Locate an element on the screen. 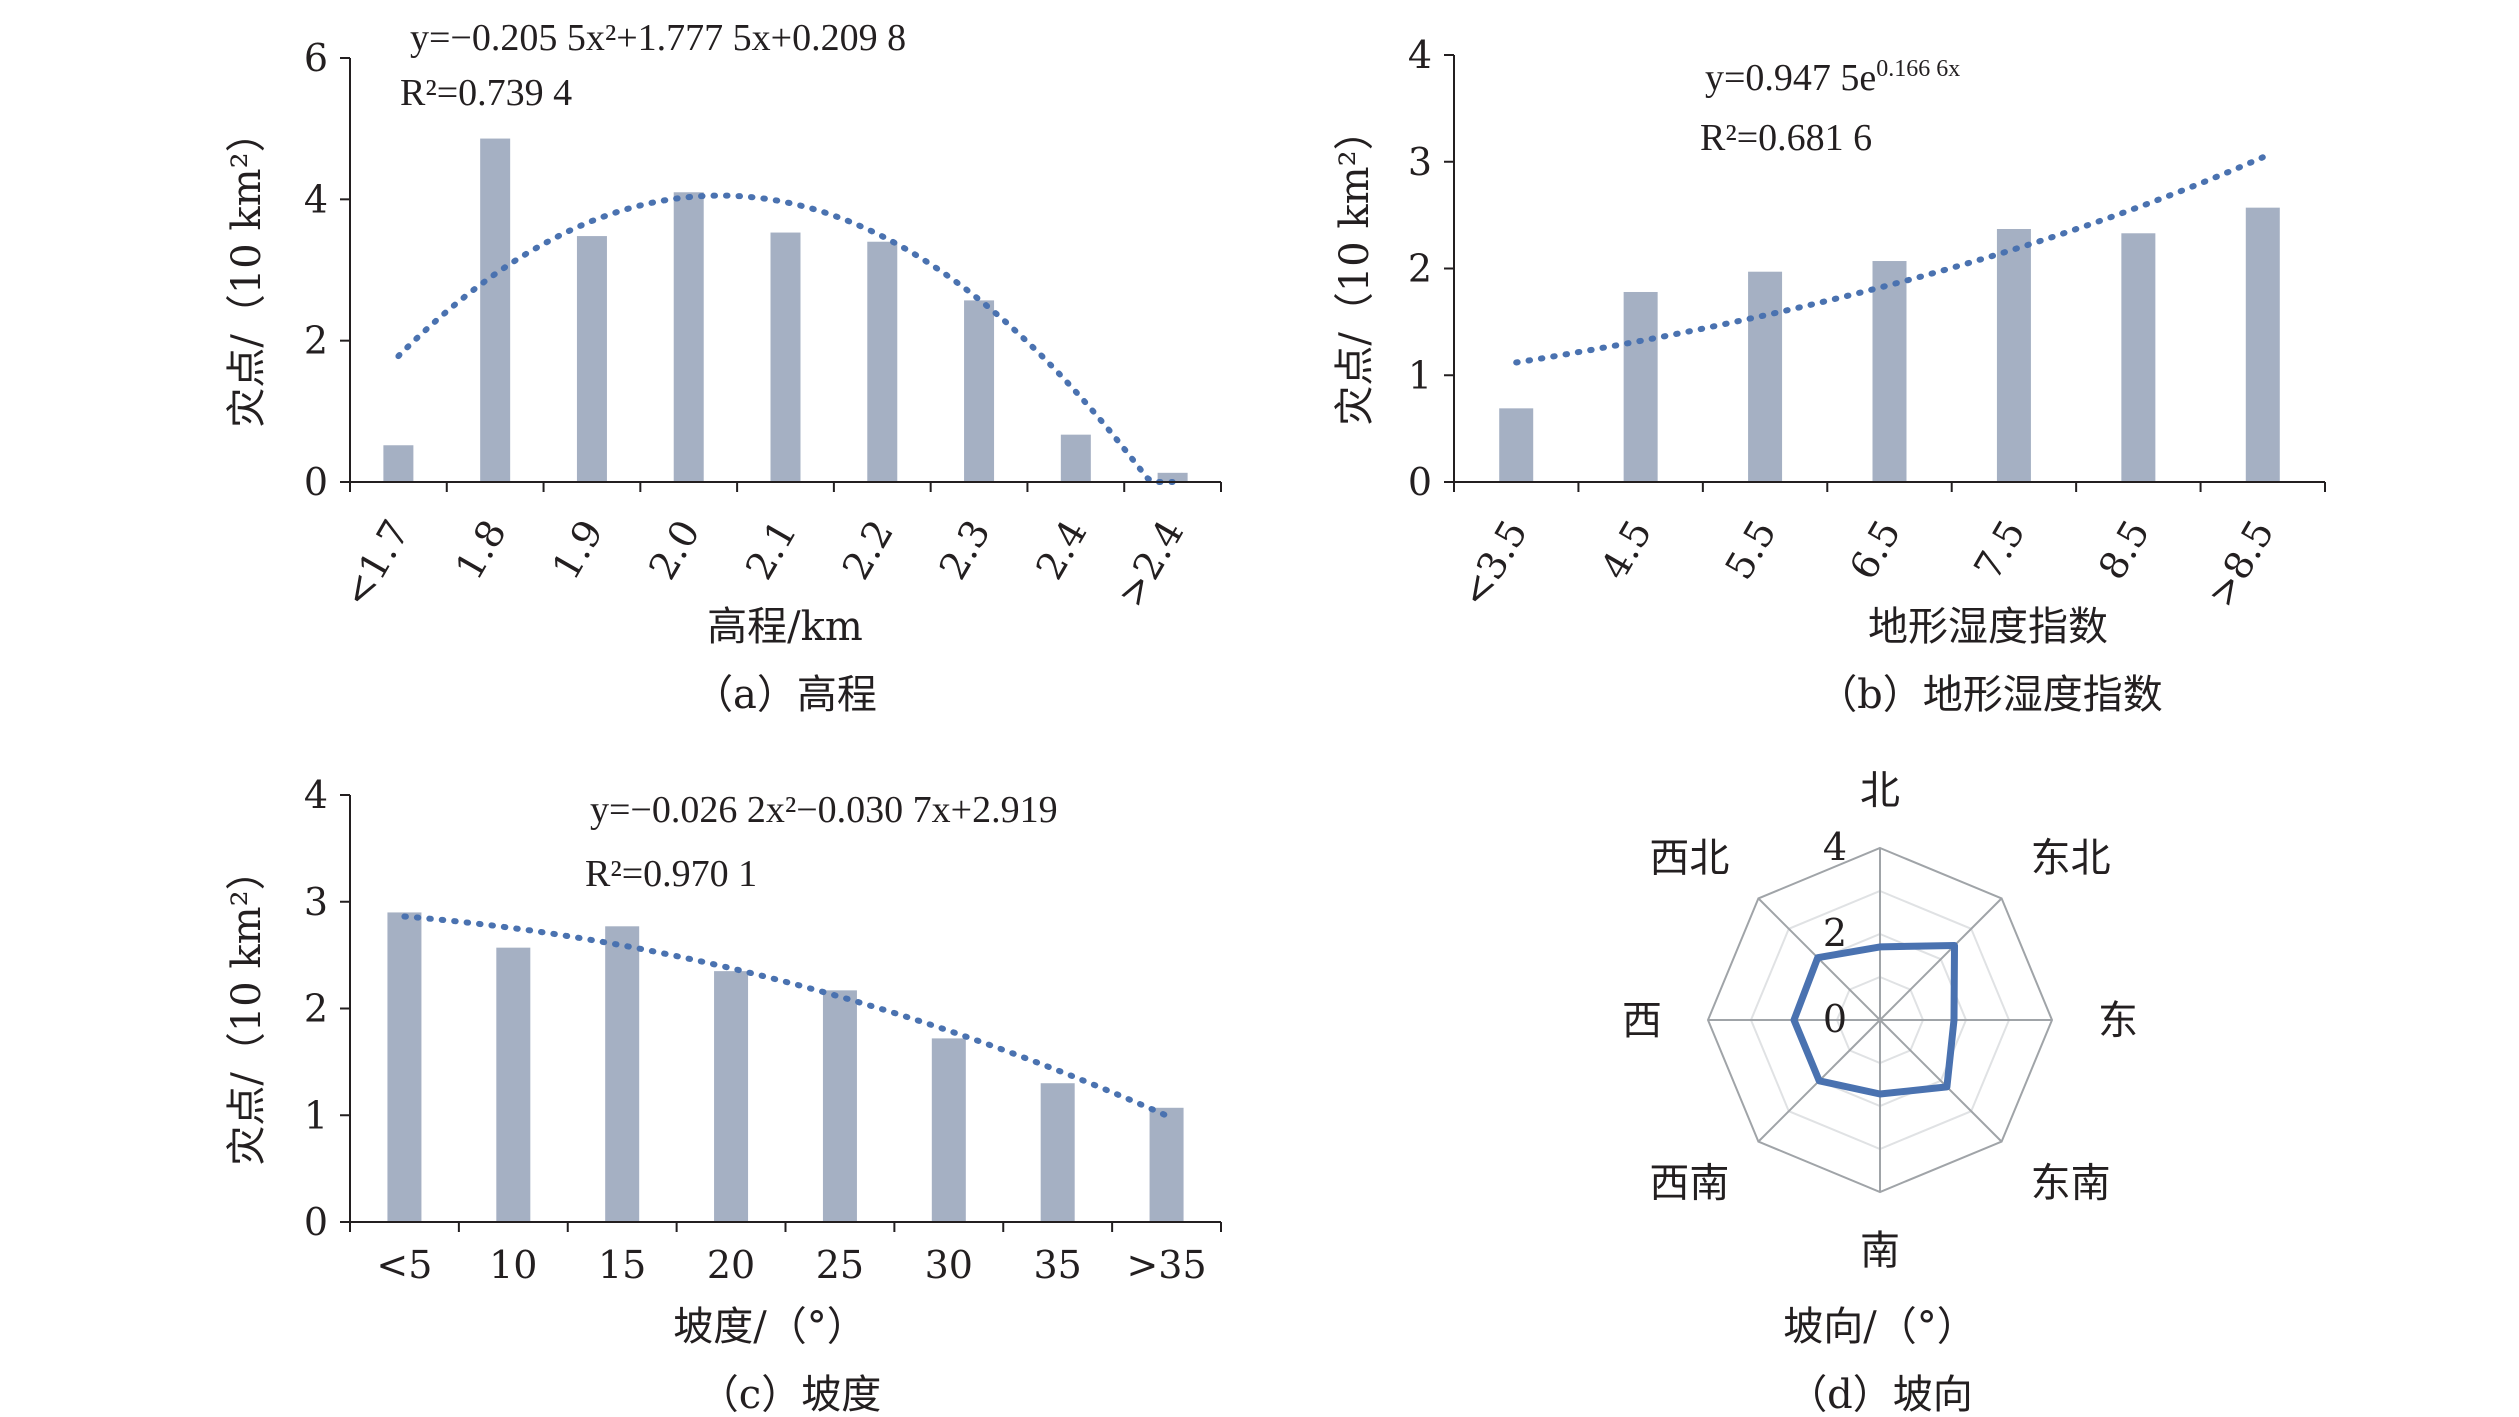 This screenshot has width=2519, height=1417. panel-a-x-ticks: <1.7 1.8 1.9 2.0 2.1 2.2 2.3 2.4 >2.4 is located at coordinates (778, 548).